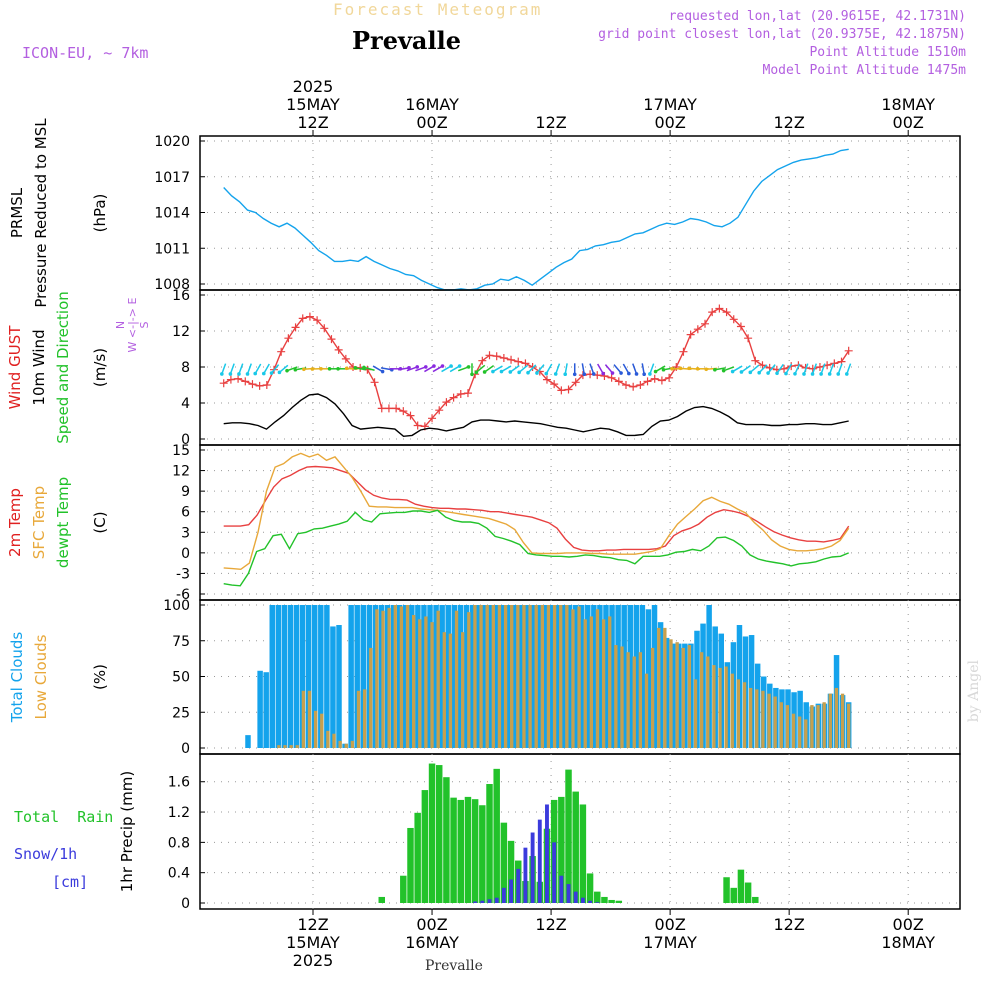 This screenshot has width=1000, height=1000. Describe the element at coordinates (313, 86) in the screenshot. I see `time-label-top: 2025` at that location.